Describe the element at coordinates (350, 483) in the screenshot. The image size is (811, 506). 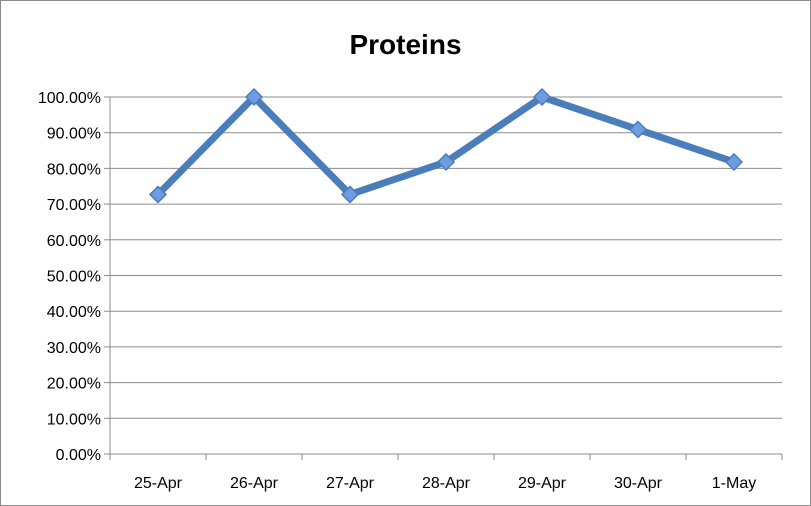
I see `x-tick-label: 27-Apr` at that location.